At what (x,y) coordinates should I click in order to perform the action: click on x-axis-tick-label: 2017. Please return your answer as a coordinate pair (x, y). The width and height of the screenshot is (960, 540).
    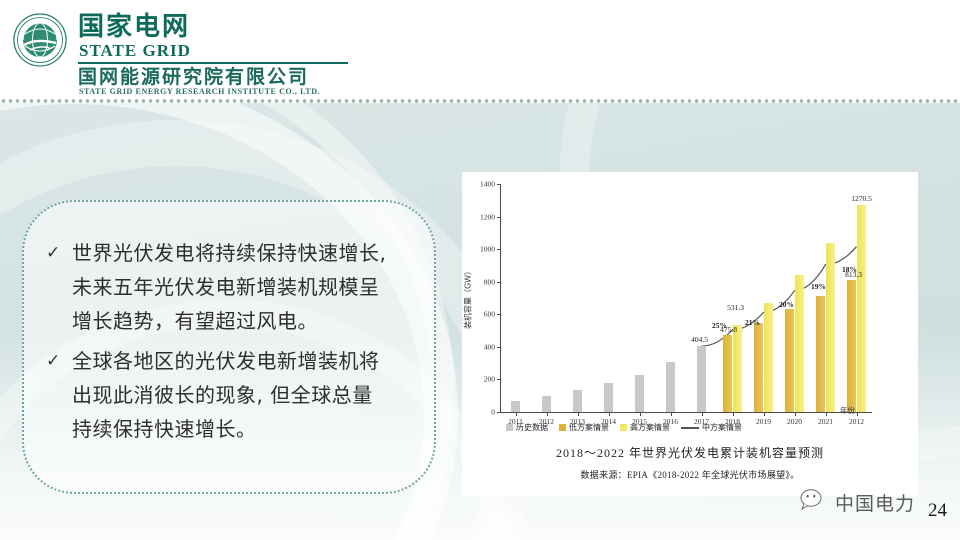
    Looking at the image, I should click on (701, 421).